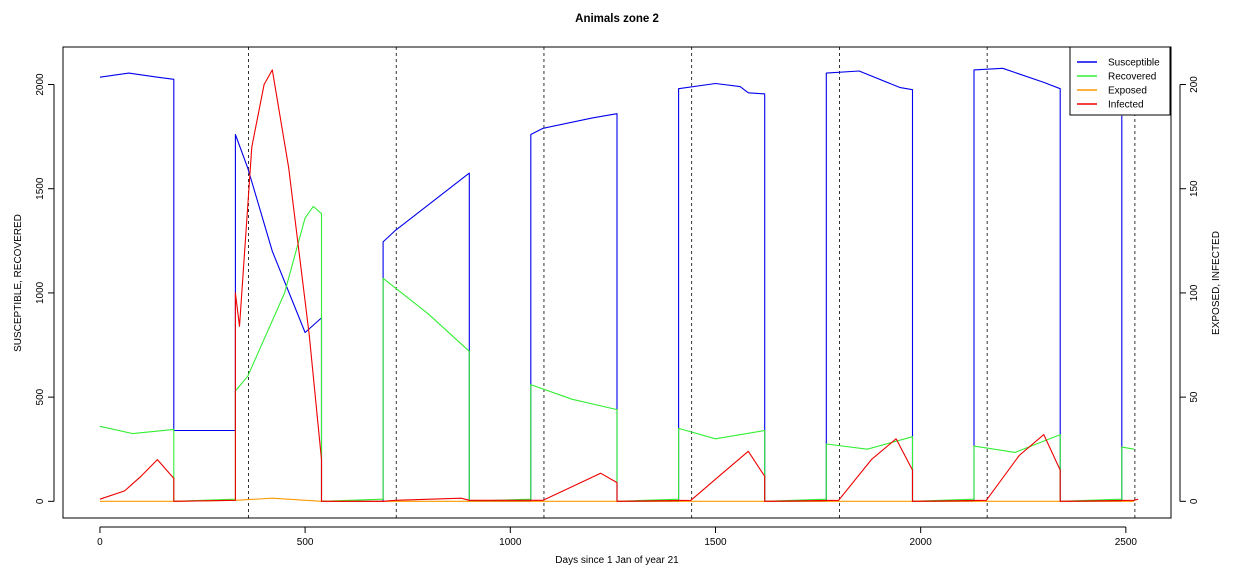 The height and width of the screenshot is (571, 1234). What do you see at coordinates (617, 537) in the screenshot?
I see `x-axis: 0 500 1000 1500 2000 2500` at bounding box center [617, 537].